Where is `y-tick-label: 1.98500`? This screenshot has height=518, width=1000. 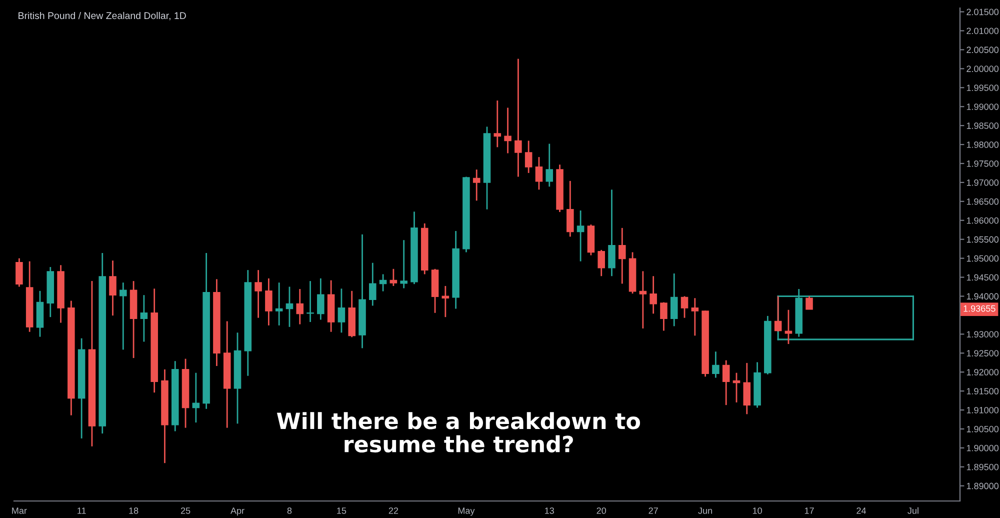 y-tick-label: 1.98500 is located at coordinates (982, 125).